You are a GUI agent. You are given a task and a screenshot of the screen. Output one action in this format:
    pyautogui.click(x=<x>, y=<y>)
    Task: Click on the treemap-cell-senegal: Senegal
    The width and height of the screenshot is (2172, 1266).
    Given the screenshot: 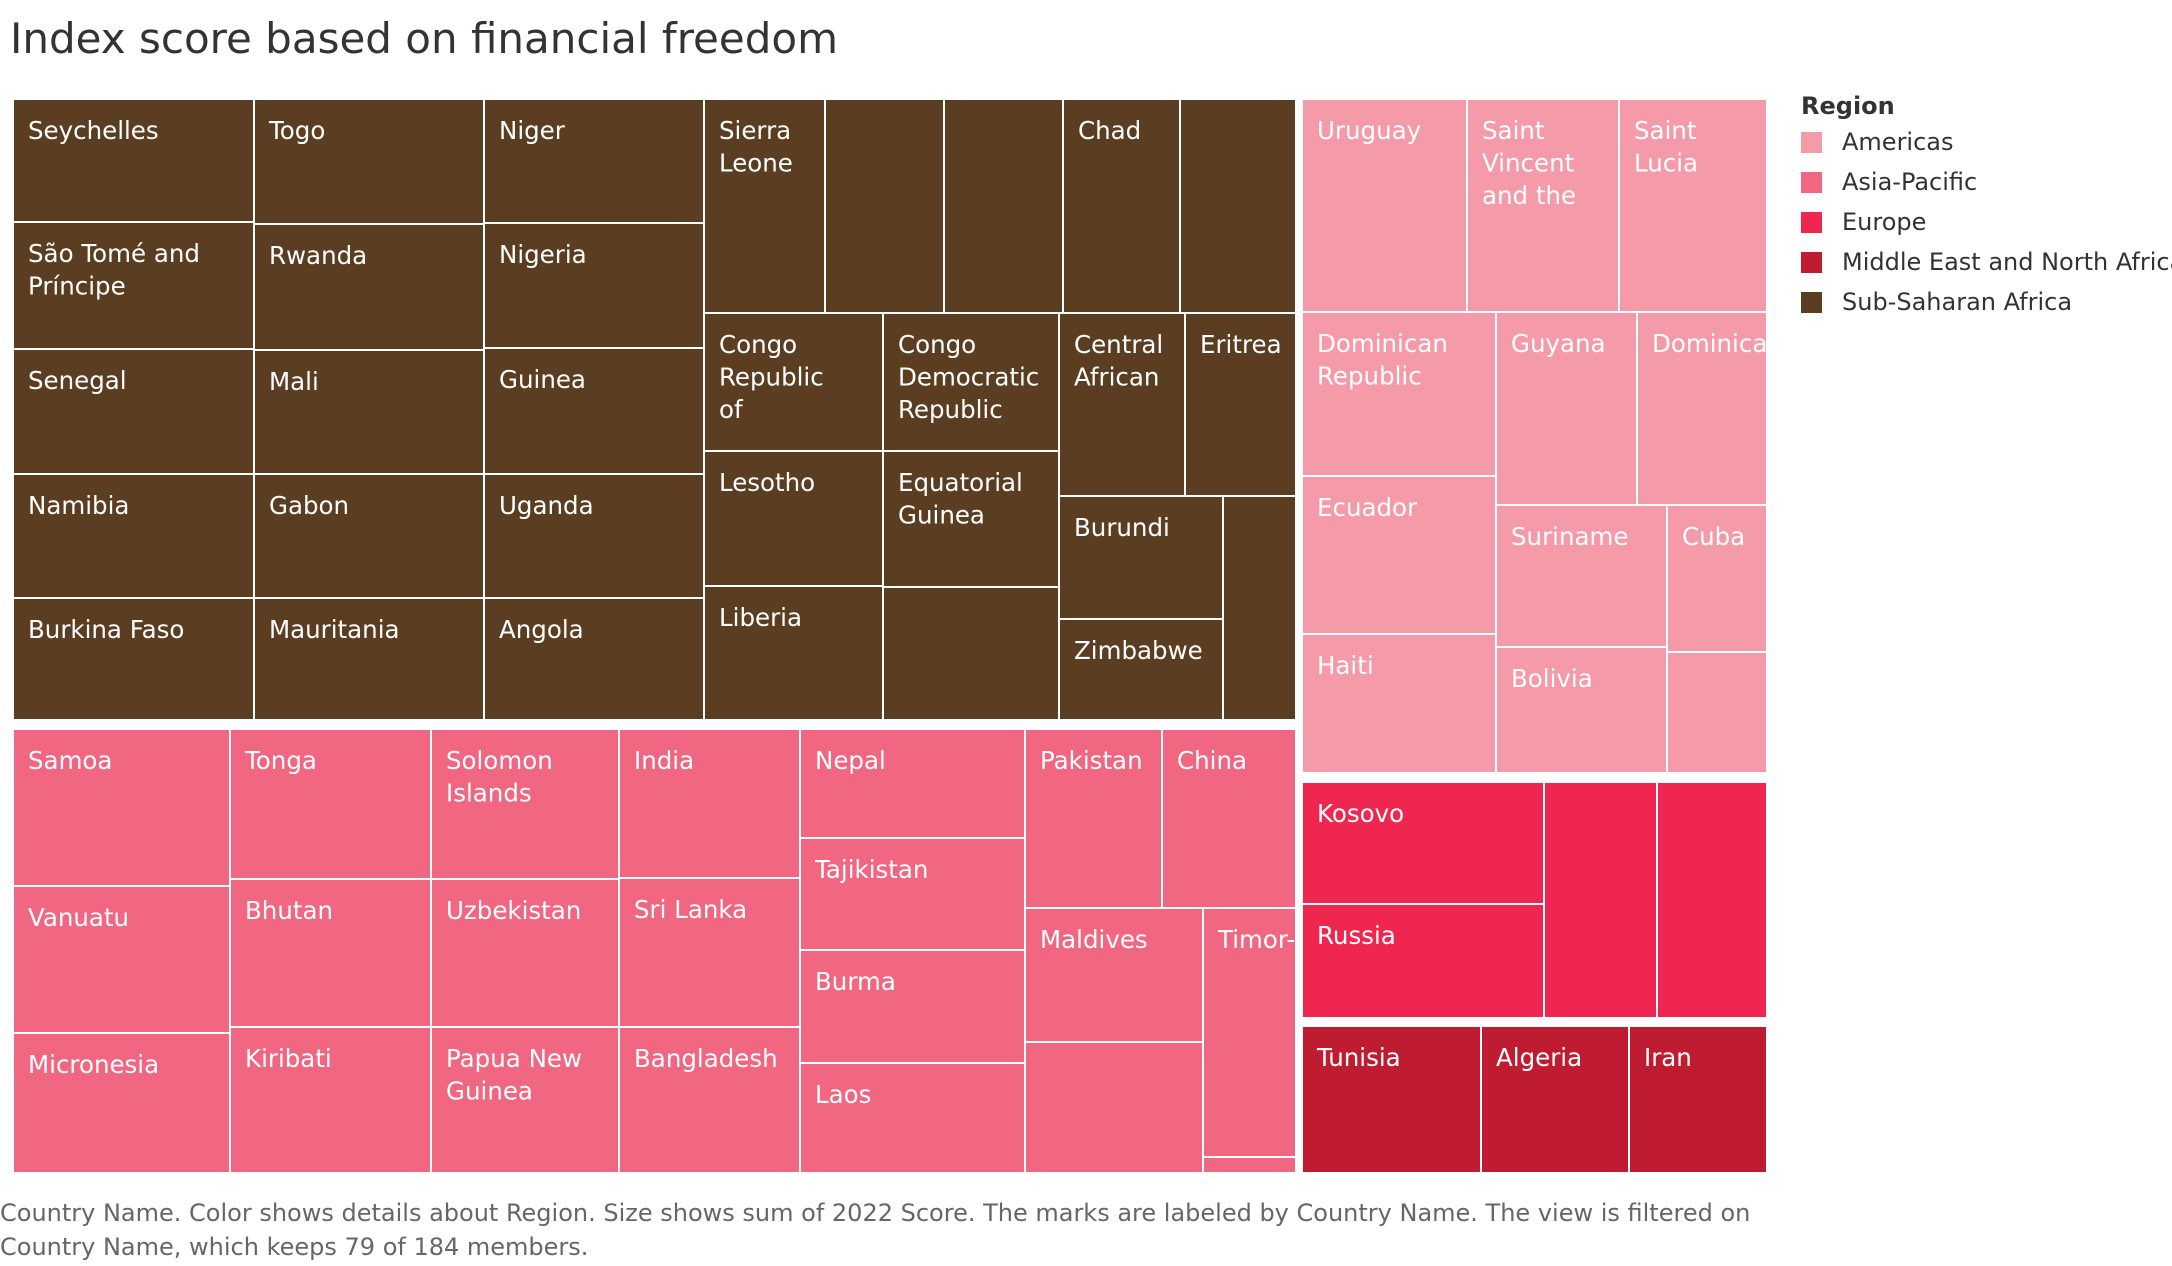 What is the action you would take?
    pyautogui.click(x=133, y=411)
    